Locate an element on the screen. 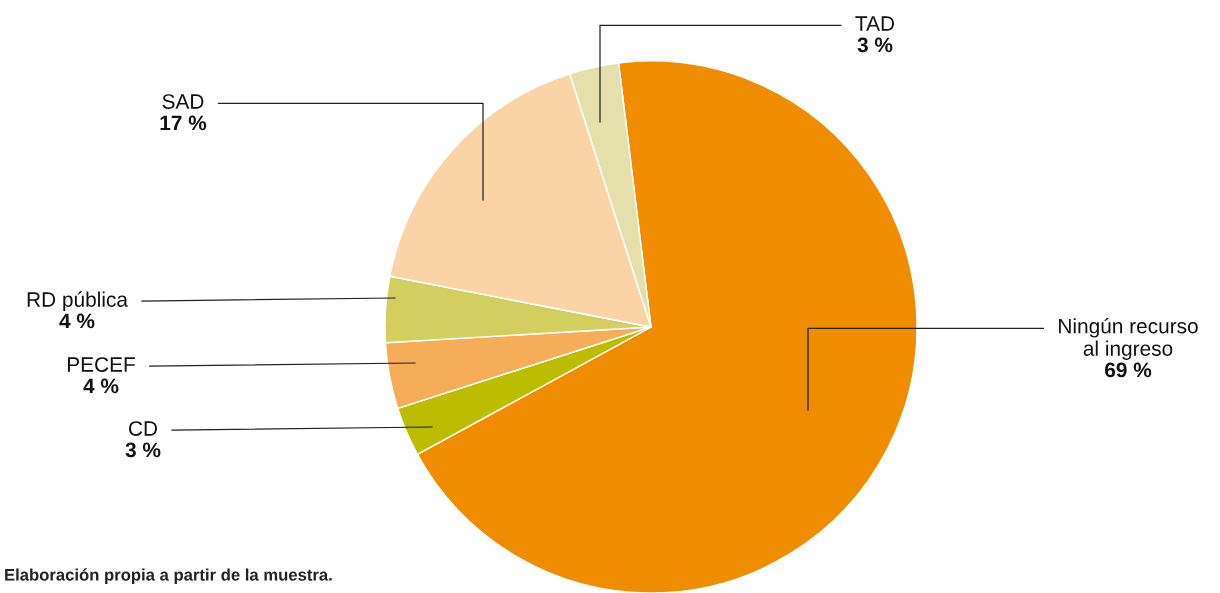  data-label: 69 % is located at coordinates (1128, 370).